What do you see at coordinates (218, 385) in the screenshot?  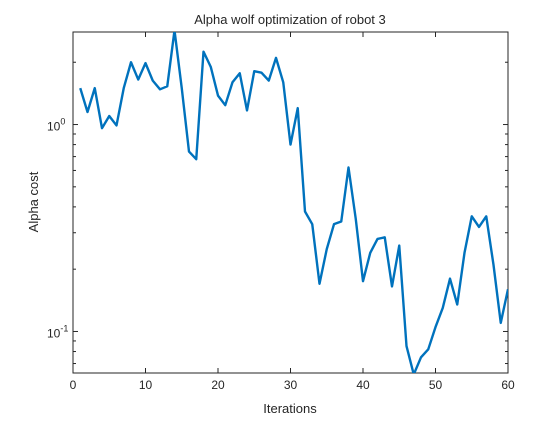 I see `x-tick-label: 20` at bounding box center [218, 385].